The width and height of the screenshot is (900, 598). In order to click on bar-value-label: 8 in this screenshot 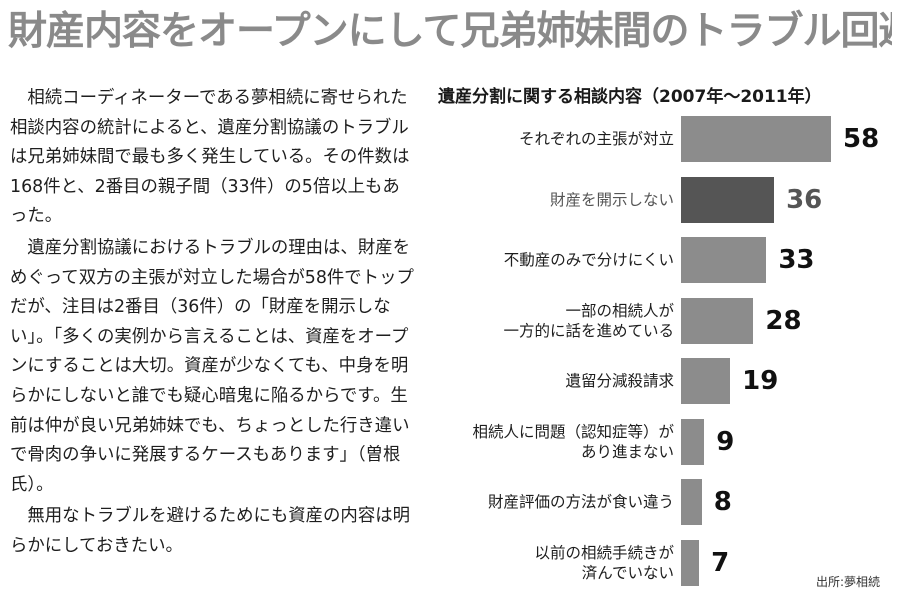, I will do `click(722, 502)`.